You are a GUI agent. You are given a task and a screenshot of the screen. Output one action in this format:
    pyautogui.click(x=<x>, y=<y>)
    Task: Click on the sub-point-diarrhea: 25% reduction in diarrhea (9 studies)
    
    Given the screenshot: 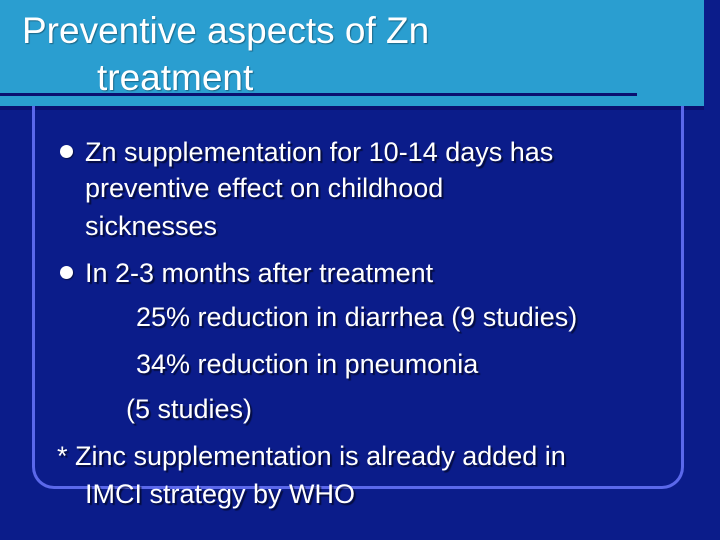 What is the action you would take?
    pyautogui.click(x=357, y=317)
    